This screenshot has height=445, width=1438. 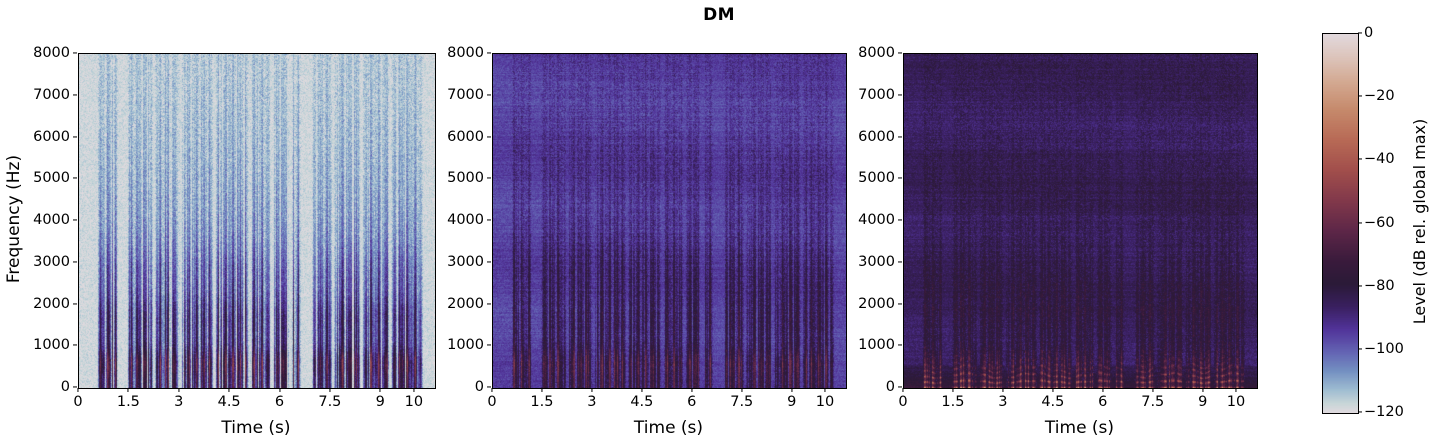 What do you see at coordinates (1369, 33) in the screenshot?
I see `colorbar-tick-label: 0` at bounding box center [1369, 33].